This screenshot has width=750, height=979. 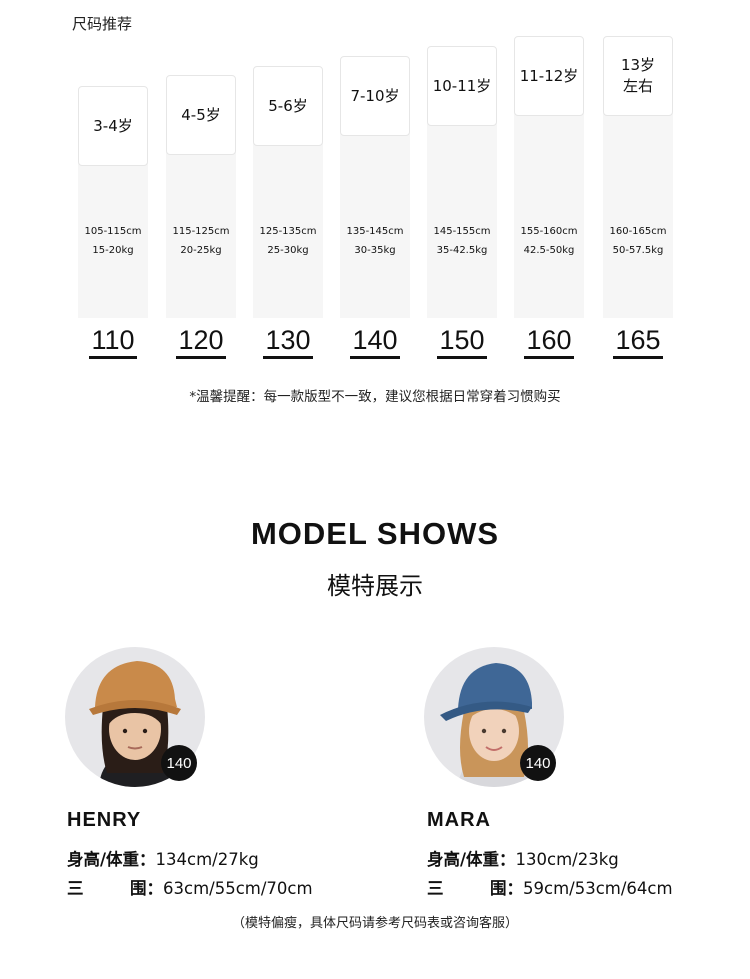 I want to click on height-weight-value: 134cm/27kg, so click(x=207, y=859).